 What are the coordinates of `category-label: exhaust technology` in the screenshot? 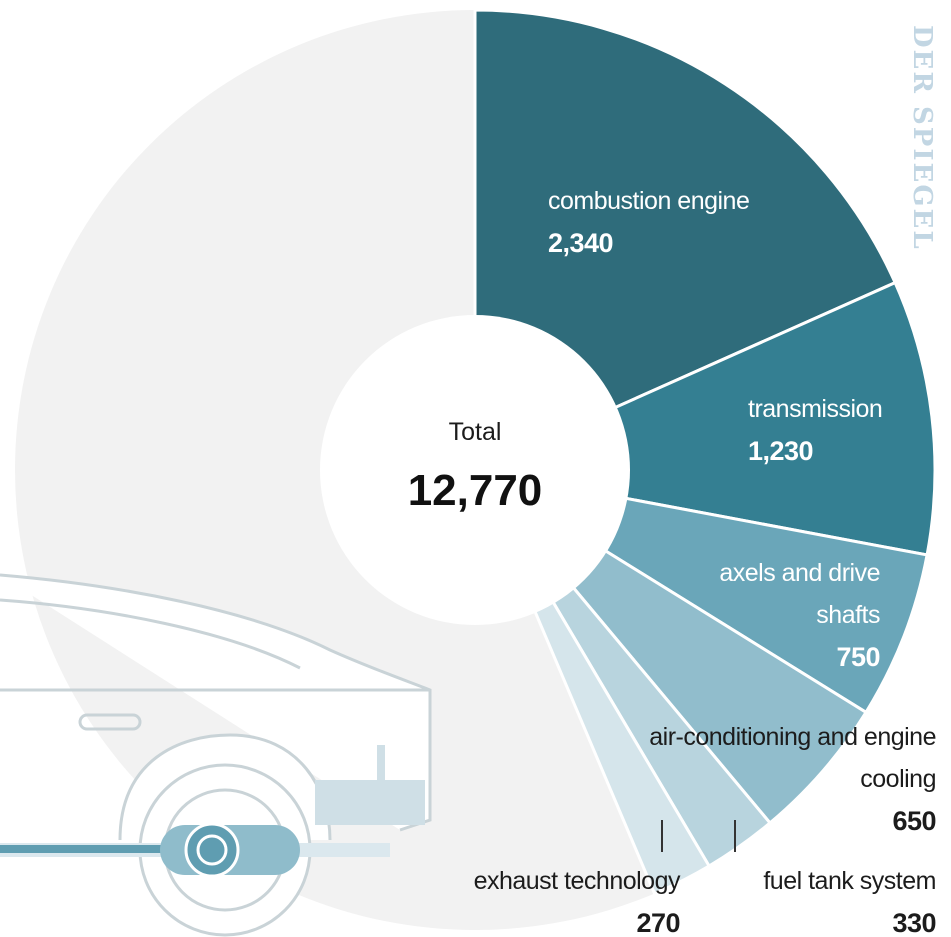 It's located at (577, 881).